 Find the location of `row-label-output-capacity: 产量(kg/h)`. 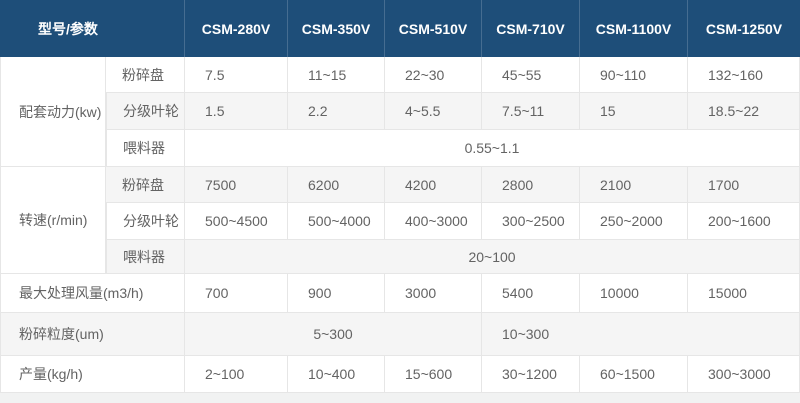

row-label-output-capacity: 产量(kg/h) is located at coordinates (93, 374).